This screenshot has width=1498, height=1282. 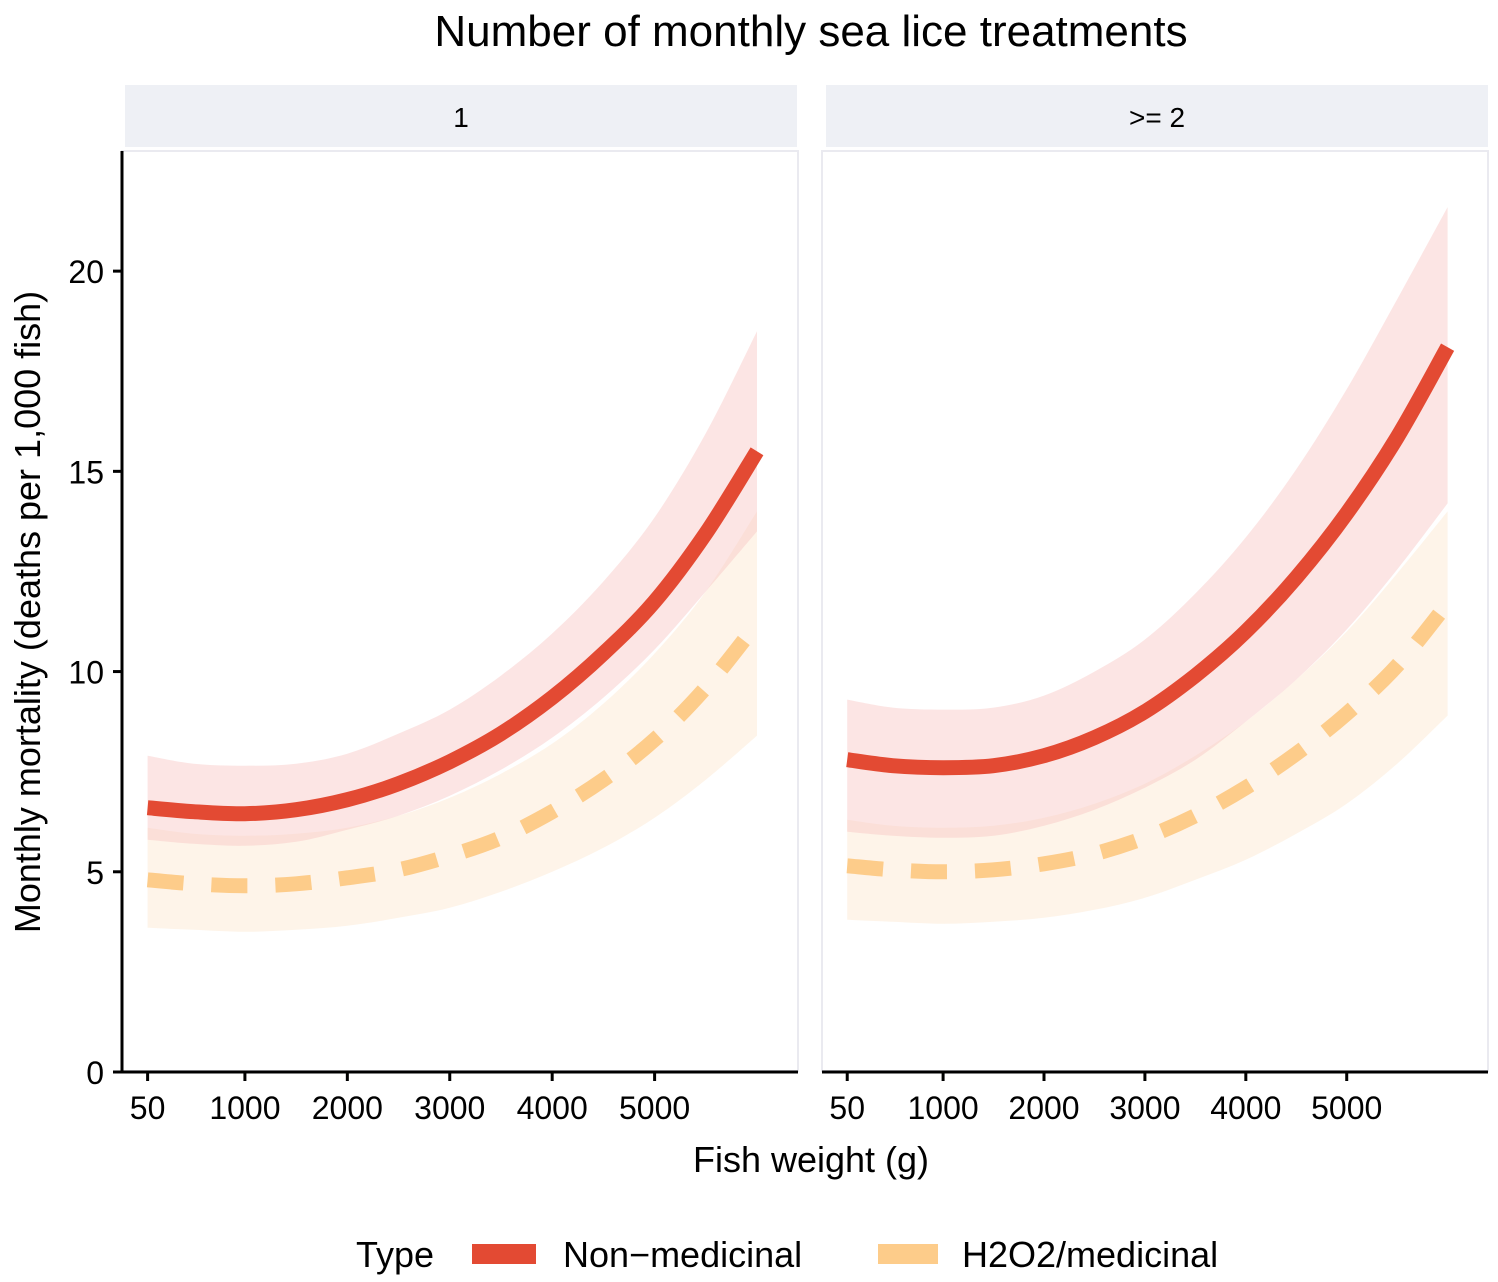 I want to click on x-axis-ticks-right: 50 1000 2000 3000 4000 5000, so click(x=1105, y=1099).